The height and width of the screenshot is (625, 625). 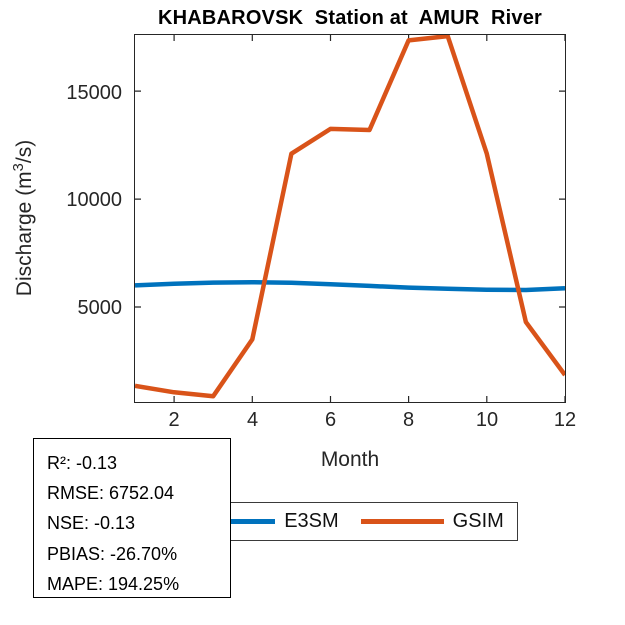 What do you see at coordinates (234, 521) in the screenshot?
I see `legend-line-e3sm` at bounding box center [234, 521].